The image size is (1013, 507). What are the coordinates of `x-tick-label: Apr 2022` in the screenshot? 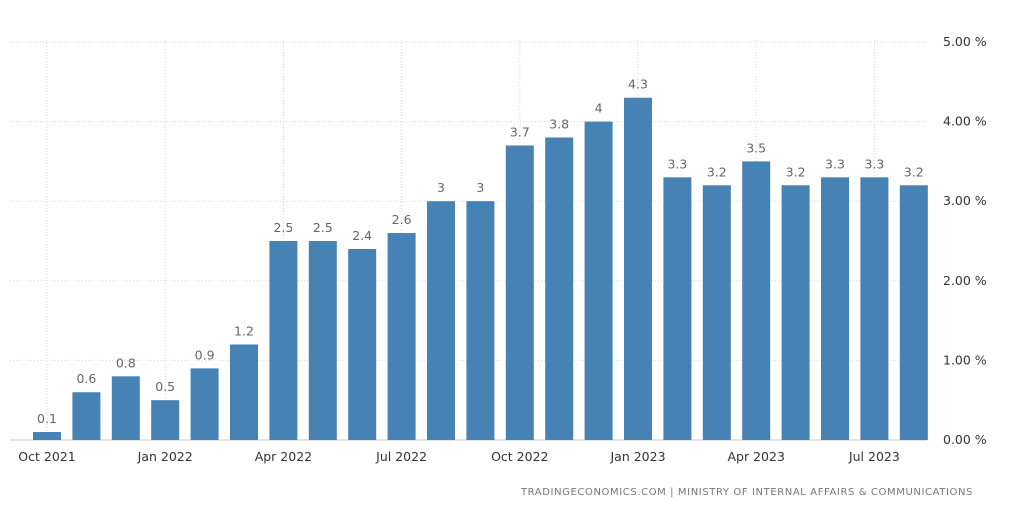 It's located at (283, 456).